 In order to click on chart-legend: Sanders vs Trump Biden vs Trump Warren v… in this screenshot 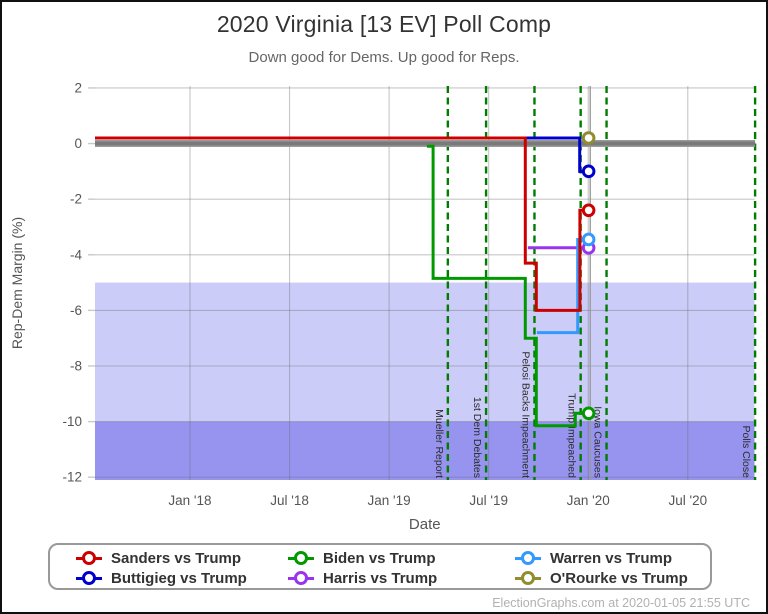, I will do `click(380, 566)`.